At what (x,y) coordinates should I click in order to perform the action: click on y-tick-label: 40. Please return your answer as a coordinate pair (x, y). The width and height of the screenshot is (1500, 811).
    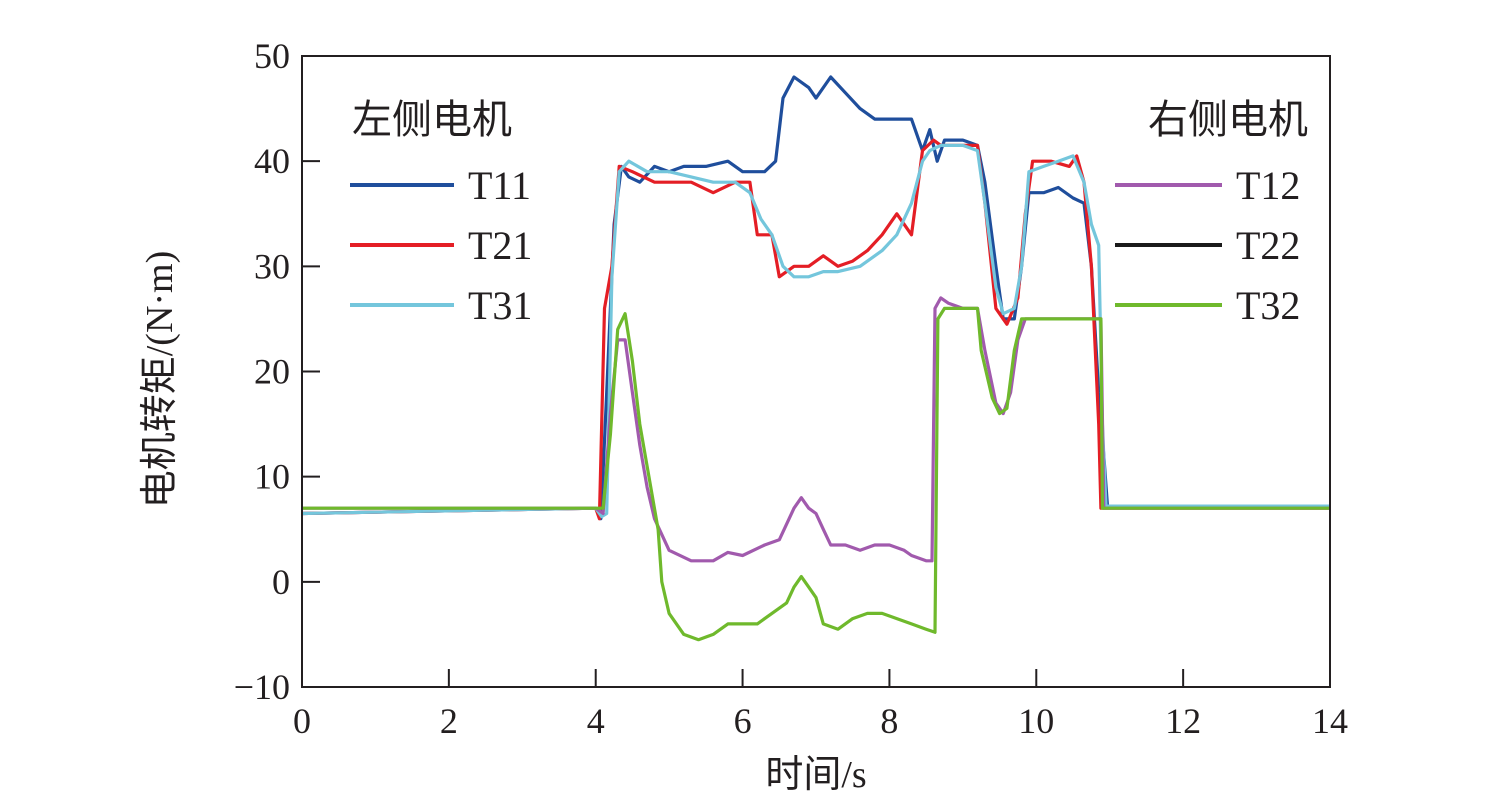
    Looking at the image, I should click on (272, 161).